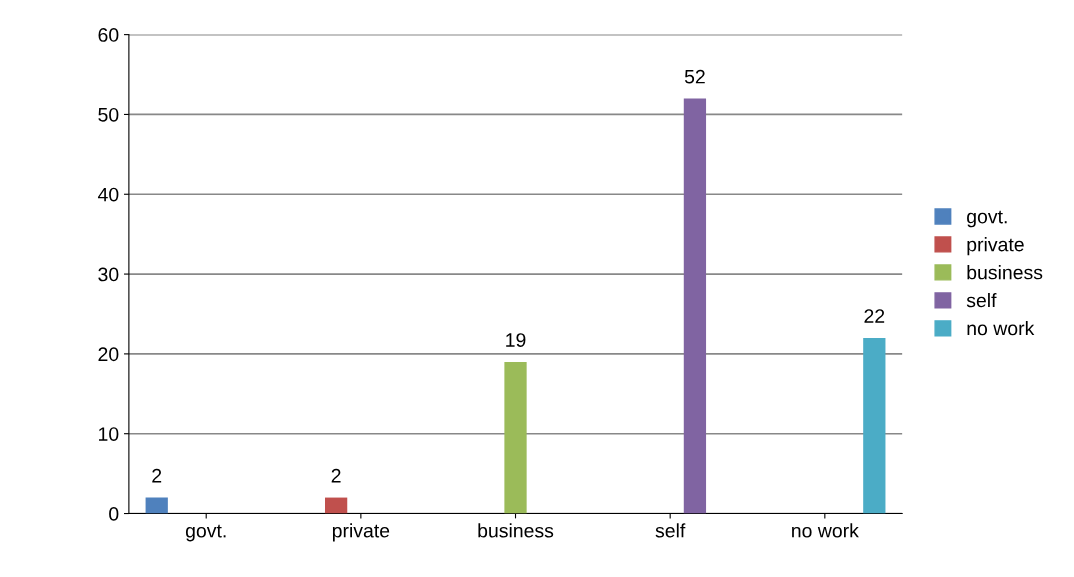 The width and height of the screenshot is (1074, 577). What do you see at coordinates (108, 114) in the screenshot?
I see `y-tick-label: 50` at bounding box center [108, 114].